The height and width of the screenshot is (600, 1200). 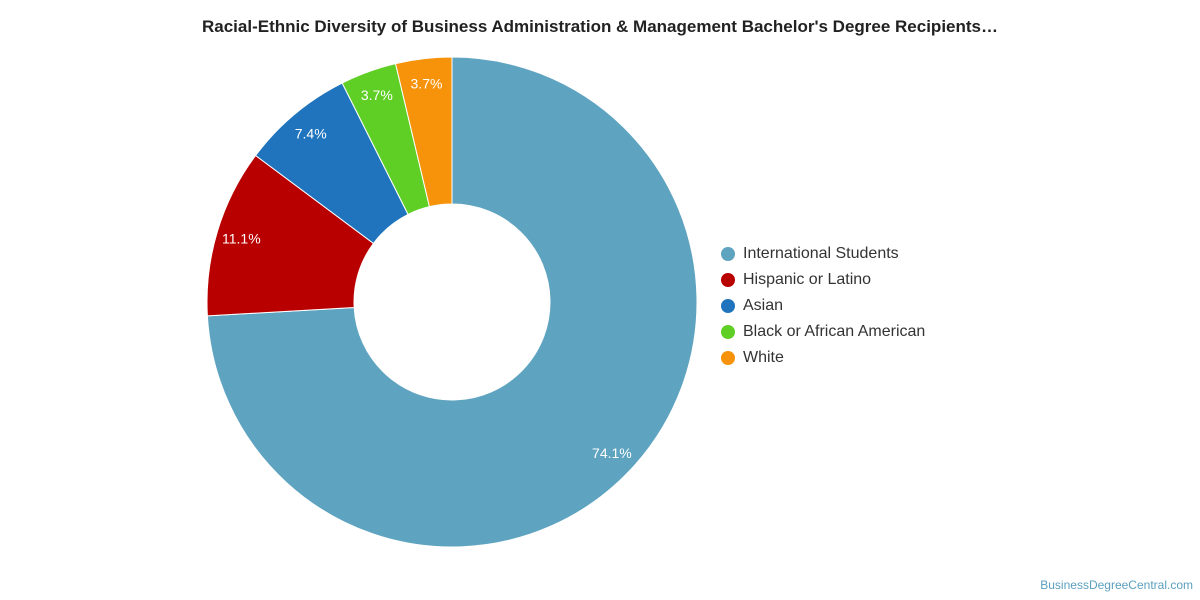 I want to click on slice-value-label: 11.1%, so click(x=241, y=239).